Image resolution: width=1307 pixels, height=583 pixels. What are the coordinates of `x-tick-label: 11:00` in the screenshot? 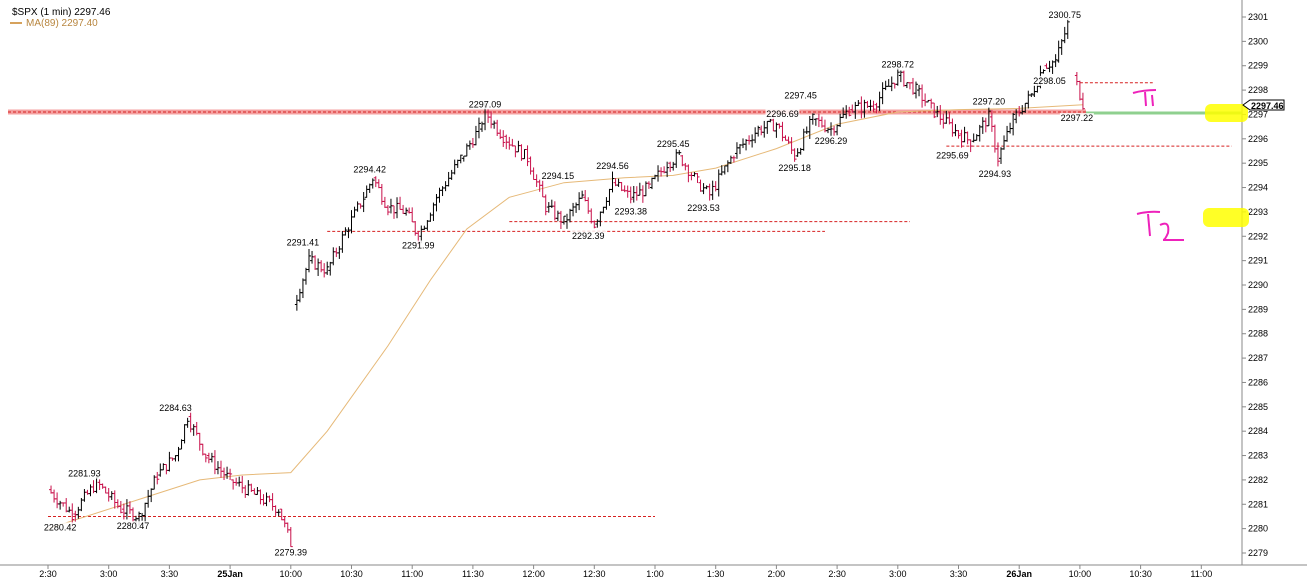 It's located at (412, 574).